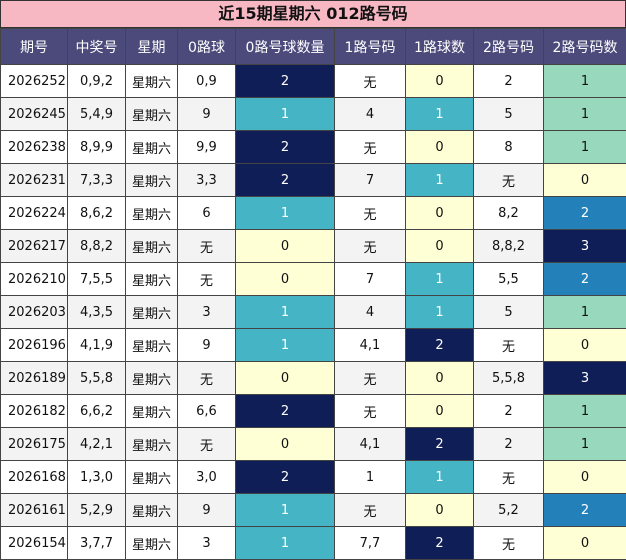 The width and height of the screenshot is (626, 560). What do you see at coordinates (440, 47) in the screenshot?
I see `header-route1-count: 1路球数` at bounding box center [440, 47].